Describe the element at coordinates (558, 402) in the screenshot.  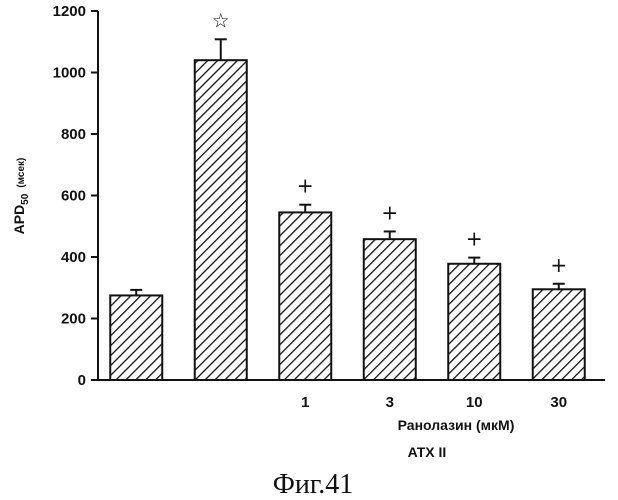
I see `x-tick-label: 30` at that location.